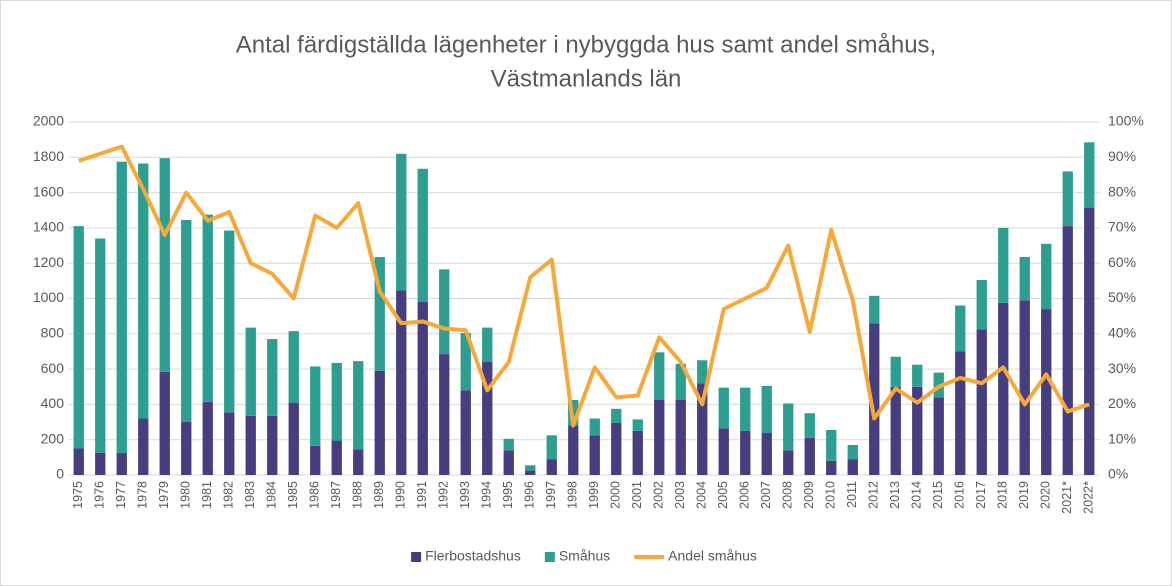 Image resolution: width=1172 pixels, height=586 pixels. What do you see at coordinates (1122, 403) in the screenshot?
I see `y2-tick-label: 20%` at bounding box center [1122, 403].